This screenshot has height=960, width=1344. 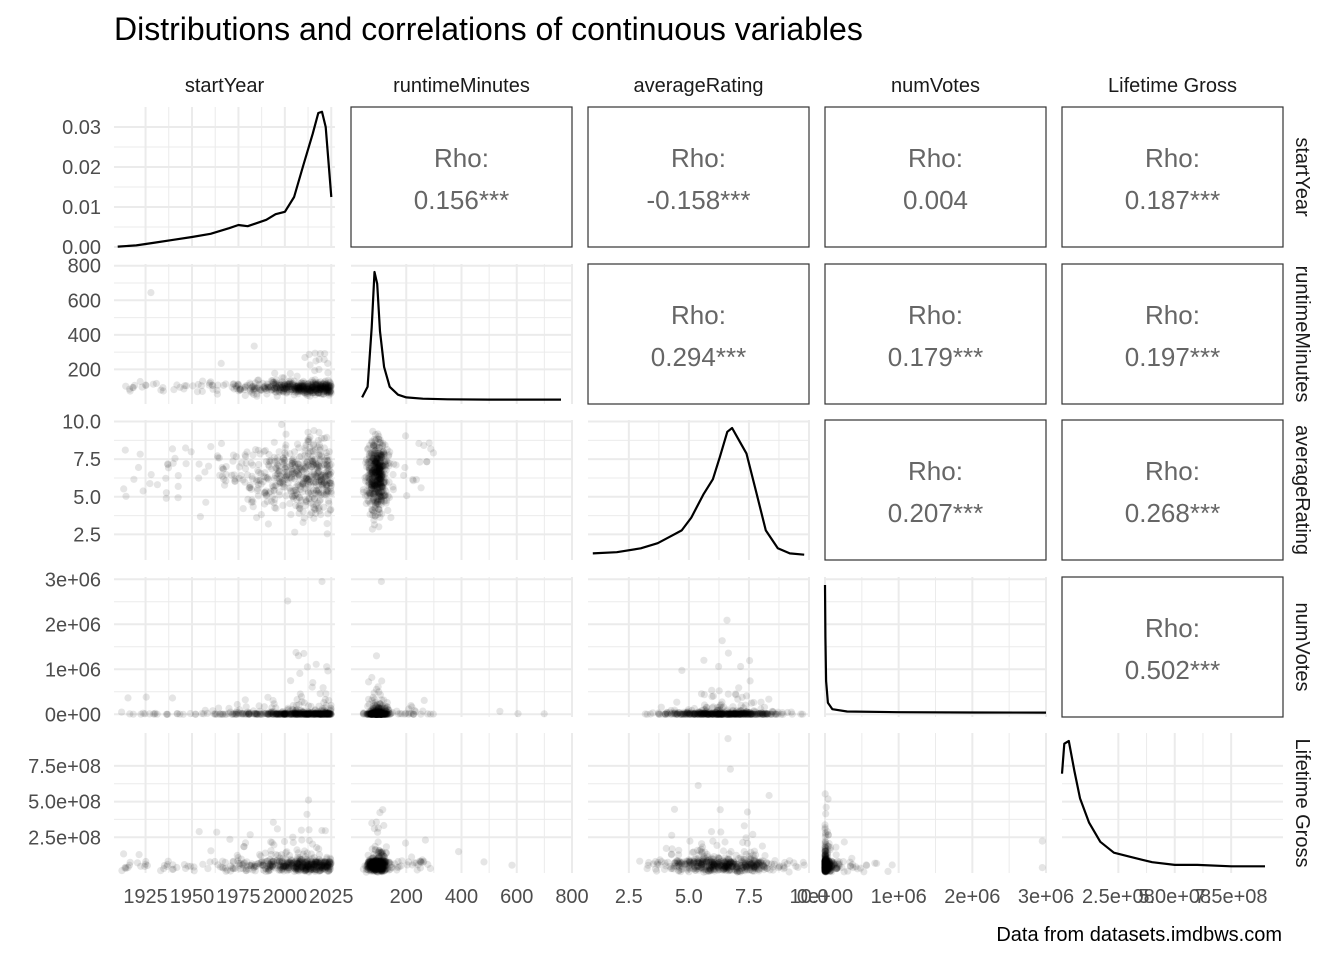 What do you see at coordinates (698, 200) in the screenshot?
I see `correlation-value: -0.158***` at bounding box center [698, 200].